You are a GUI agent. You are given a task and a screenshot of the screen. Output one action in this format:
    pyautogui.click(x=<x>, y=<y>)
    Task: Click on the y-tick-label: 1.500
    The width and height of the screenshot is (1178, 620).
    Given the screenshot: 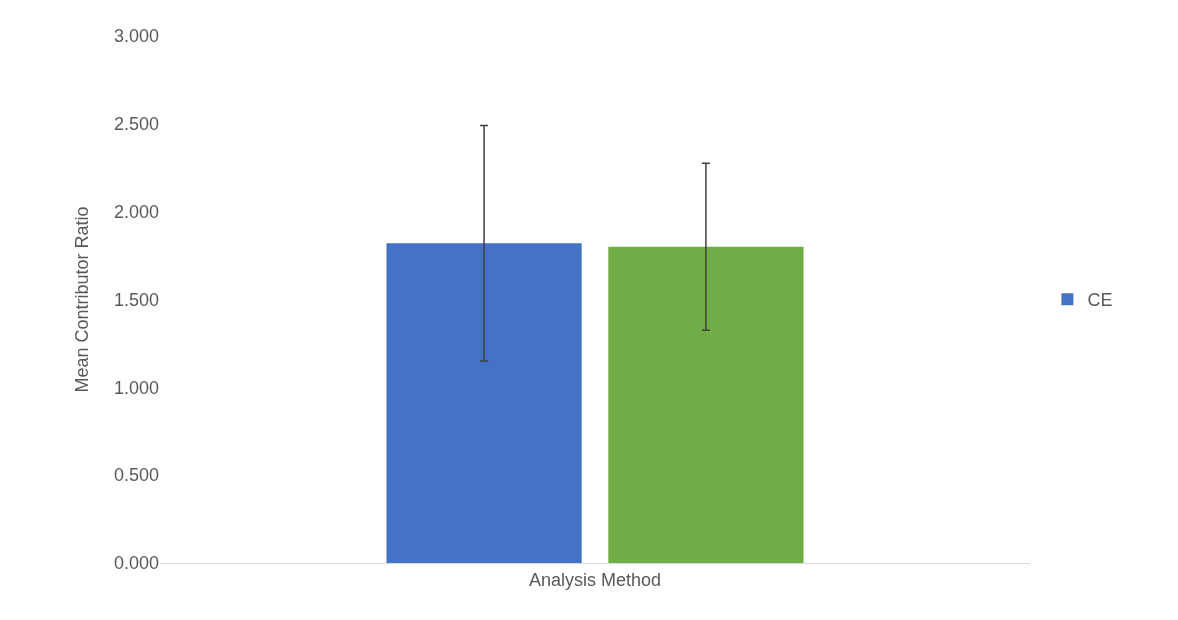 What is the action you would take?
    pyautogui.click(x=136, y=299)
    